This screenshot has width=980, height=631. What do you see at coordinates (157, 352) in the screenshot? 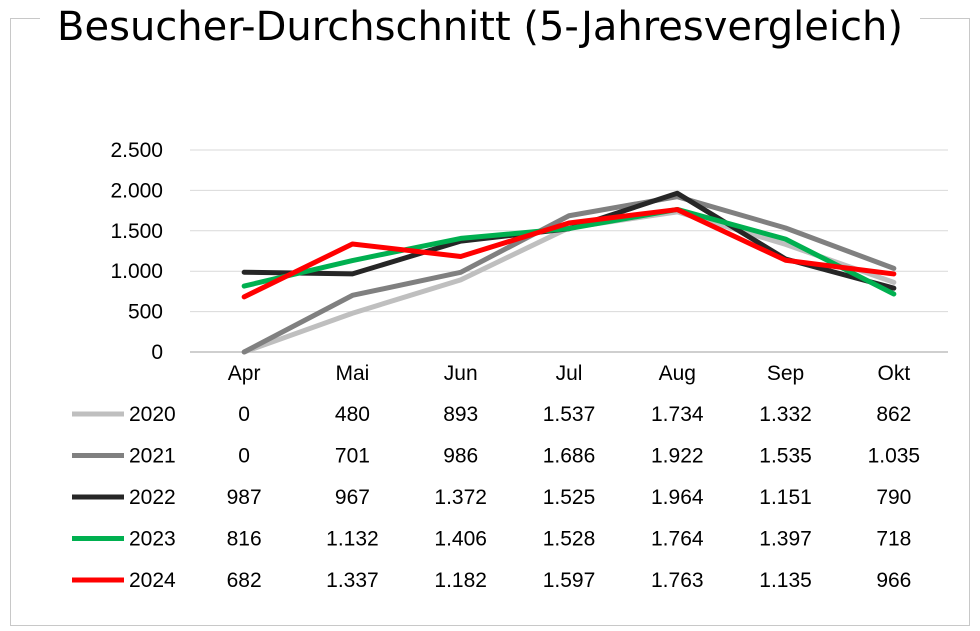
I see `y-tick-label: 0` at bounding box center [157, 352].